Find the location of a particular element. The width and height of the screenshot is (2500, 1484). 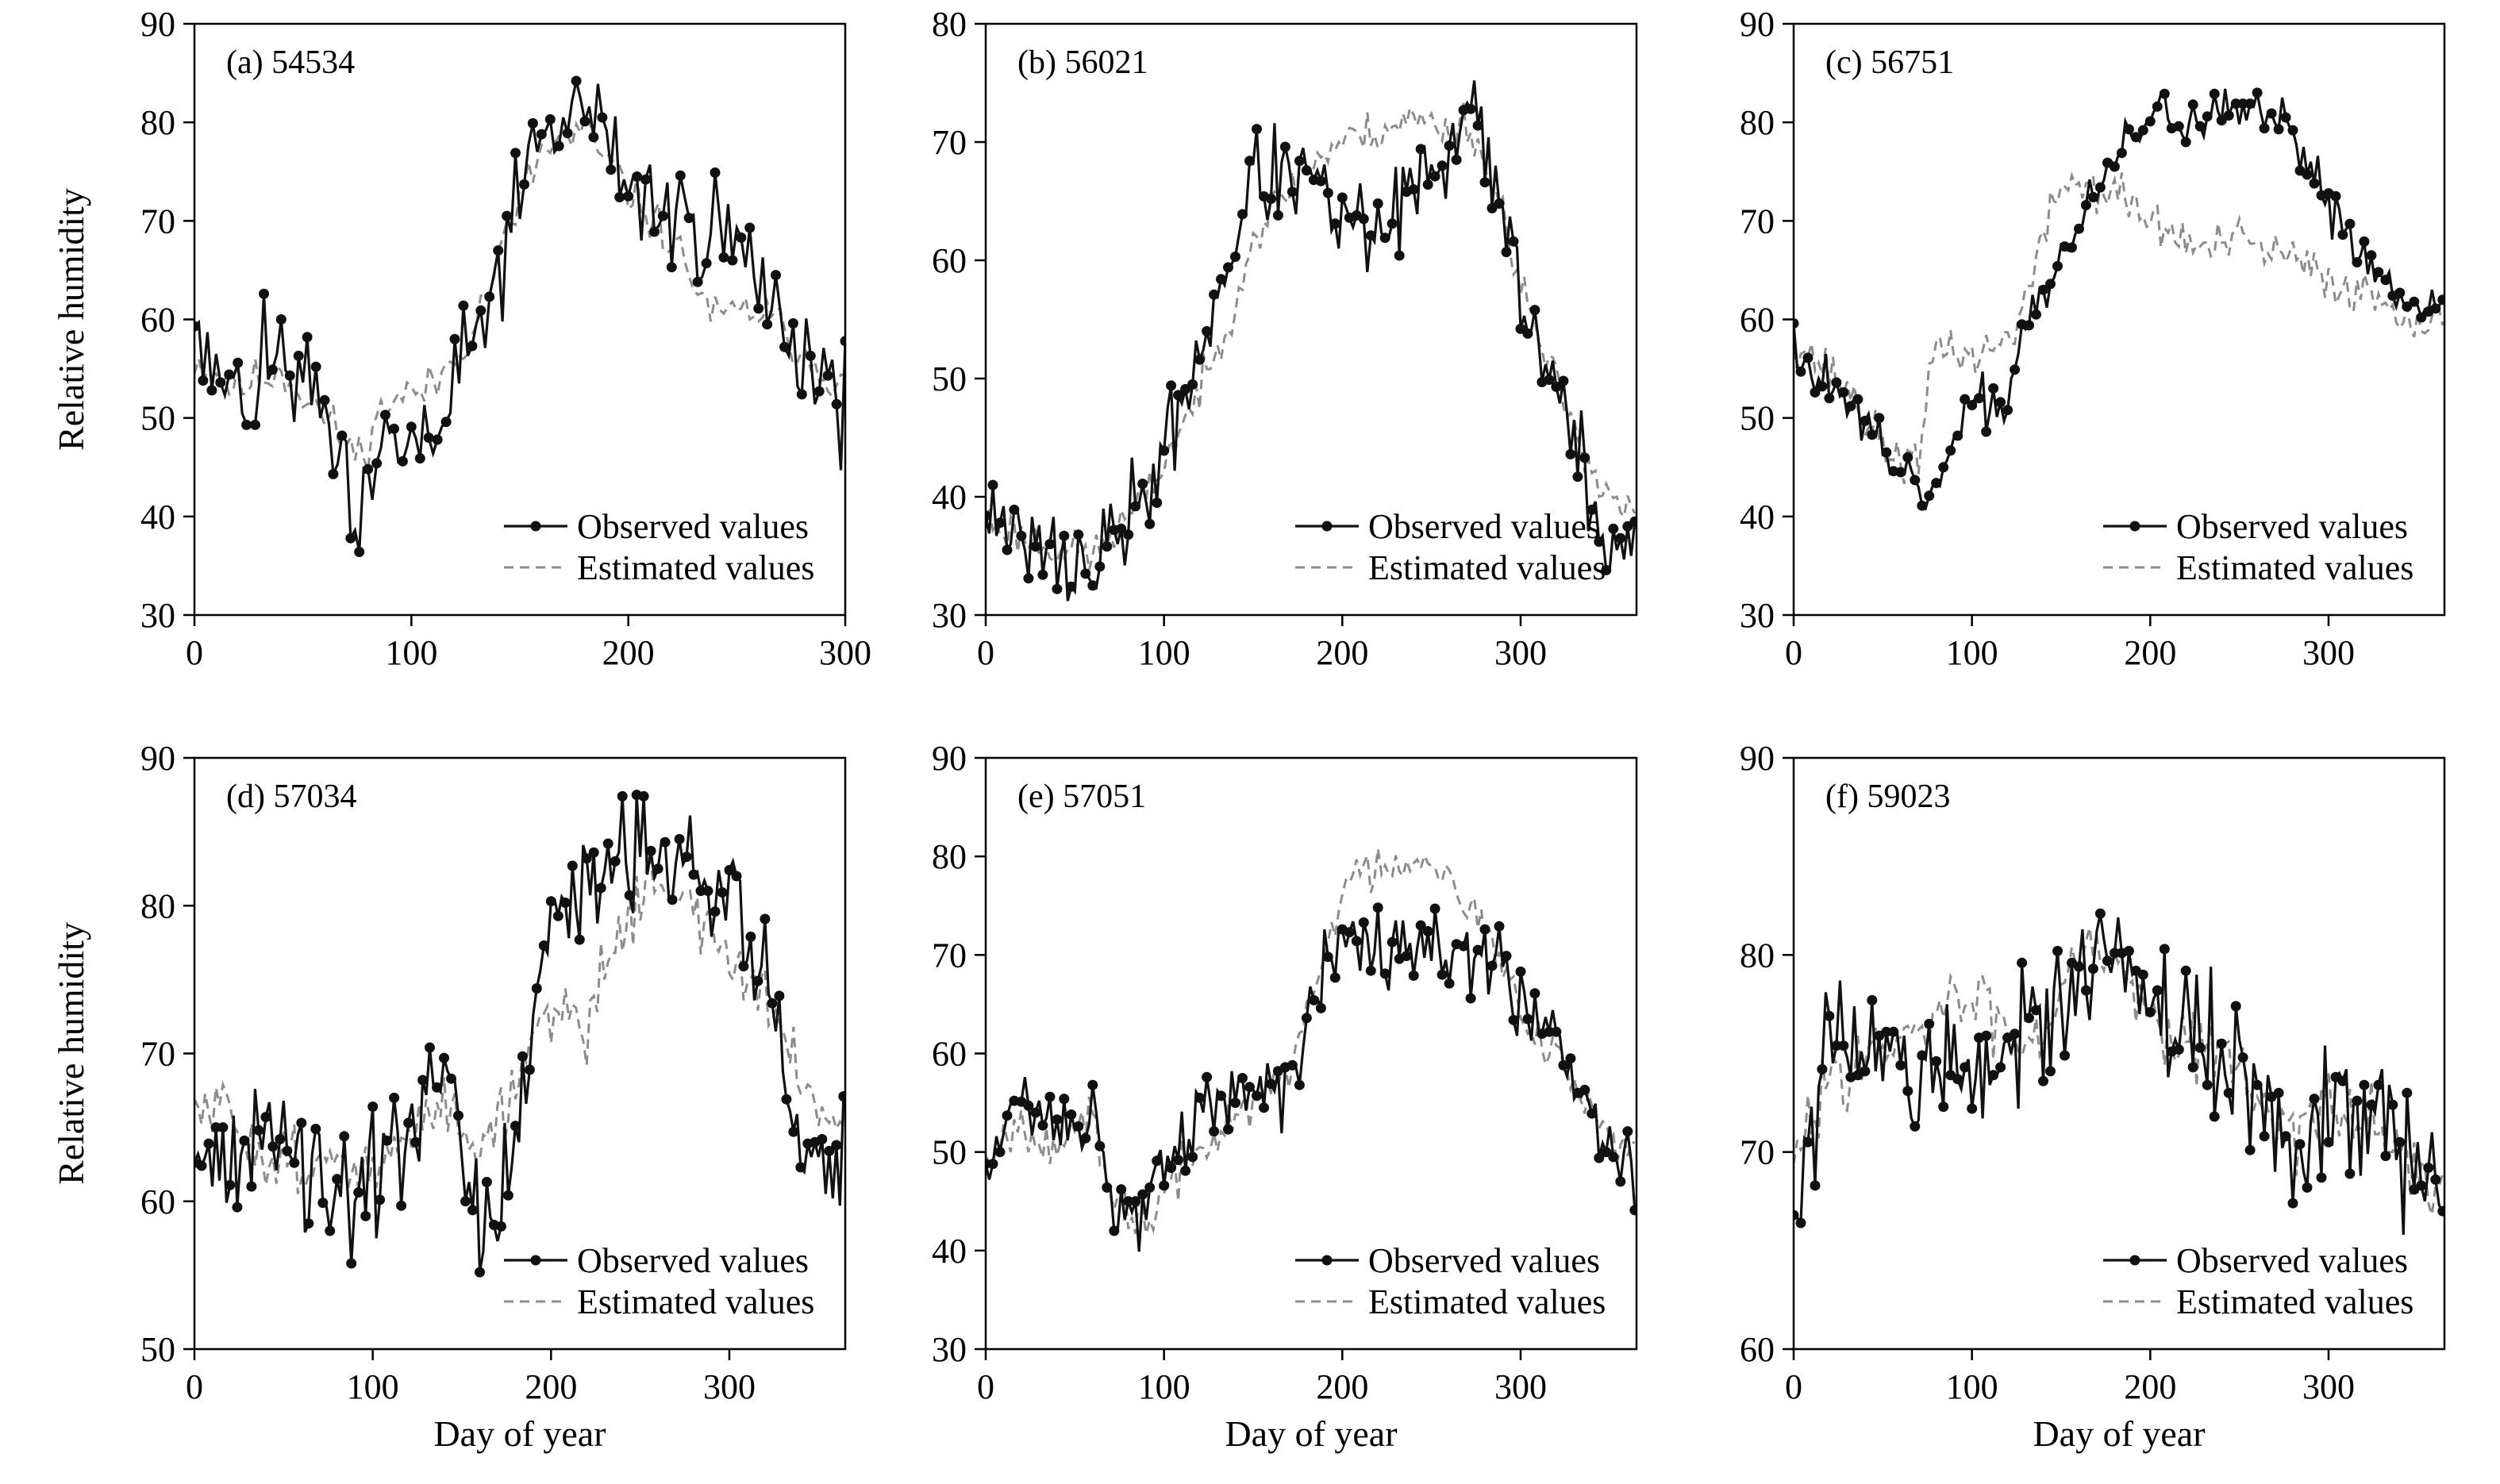

legend-observed-label: Observed values is located at coordinates (2292, 526).